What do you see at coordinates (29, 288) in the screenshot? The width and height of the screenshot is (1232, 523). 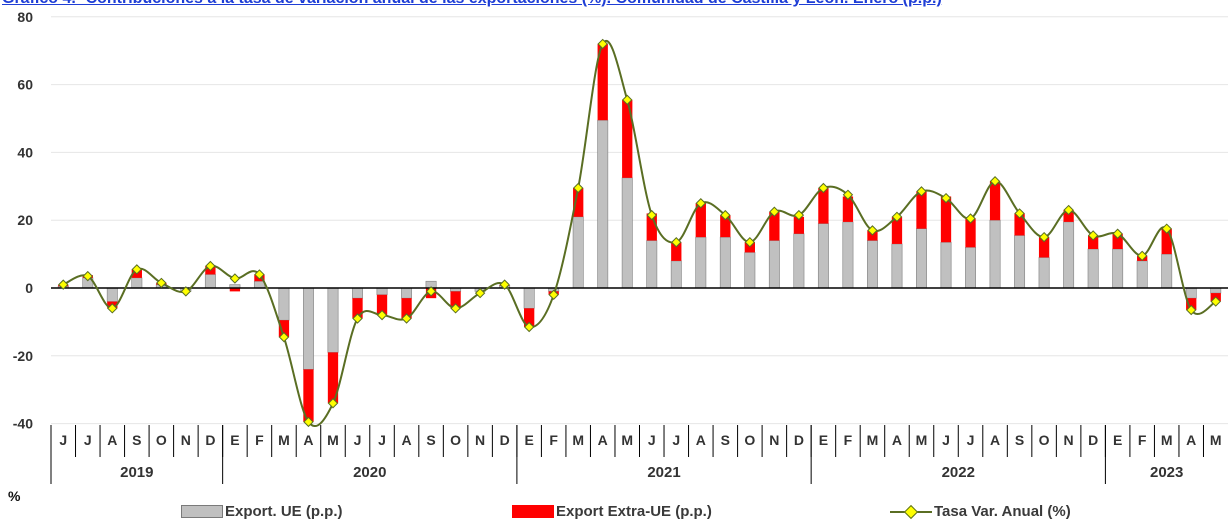 I see `y-tick-label: 0` at bounding box center [29, 288].